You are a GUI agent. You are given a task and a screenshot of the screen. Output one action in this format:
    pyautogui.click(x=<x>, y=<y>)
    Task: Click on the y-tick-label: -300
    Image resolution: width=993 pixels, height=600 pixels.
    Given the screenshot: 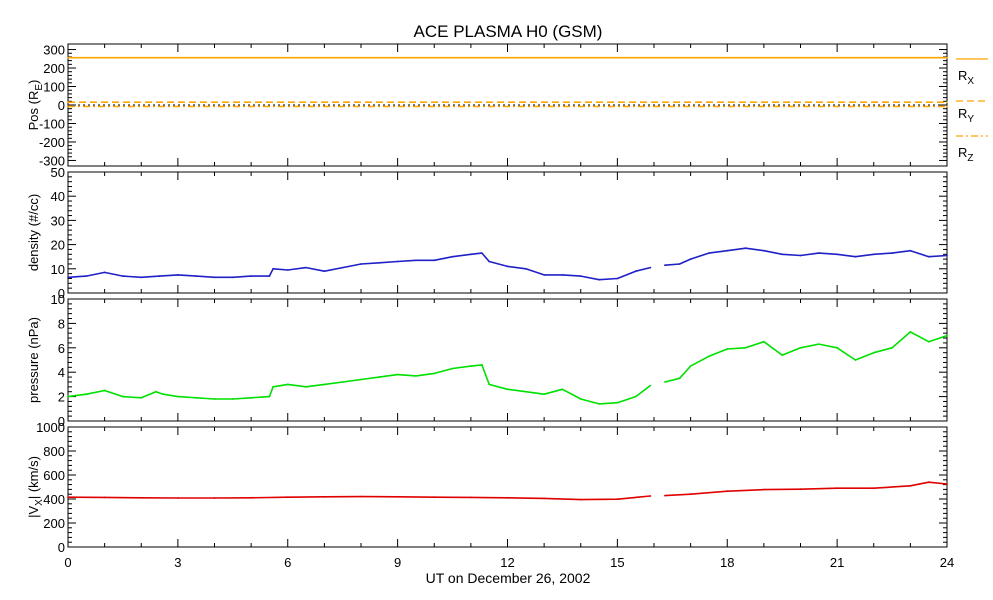 What is the action you would take?
    pyautogui.click(x=52, y=160)
    